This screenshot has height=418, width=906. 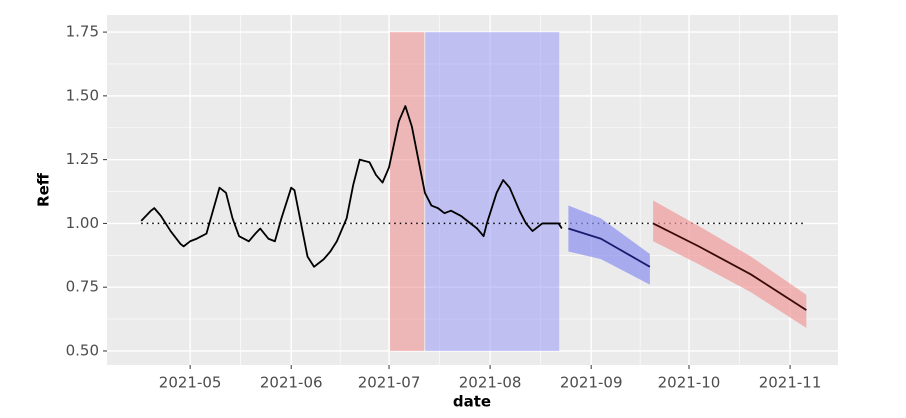 I want to click on x-tick-label: 2021-06, so click(x=291, y=383).